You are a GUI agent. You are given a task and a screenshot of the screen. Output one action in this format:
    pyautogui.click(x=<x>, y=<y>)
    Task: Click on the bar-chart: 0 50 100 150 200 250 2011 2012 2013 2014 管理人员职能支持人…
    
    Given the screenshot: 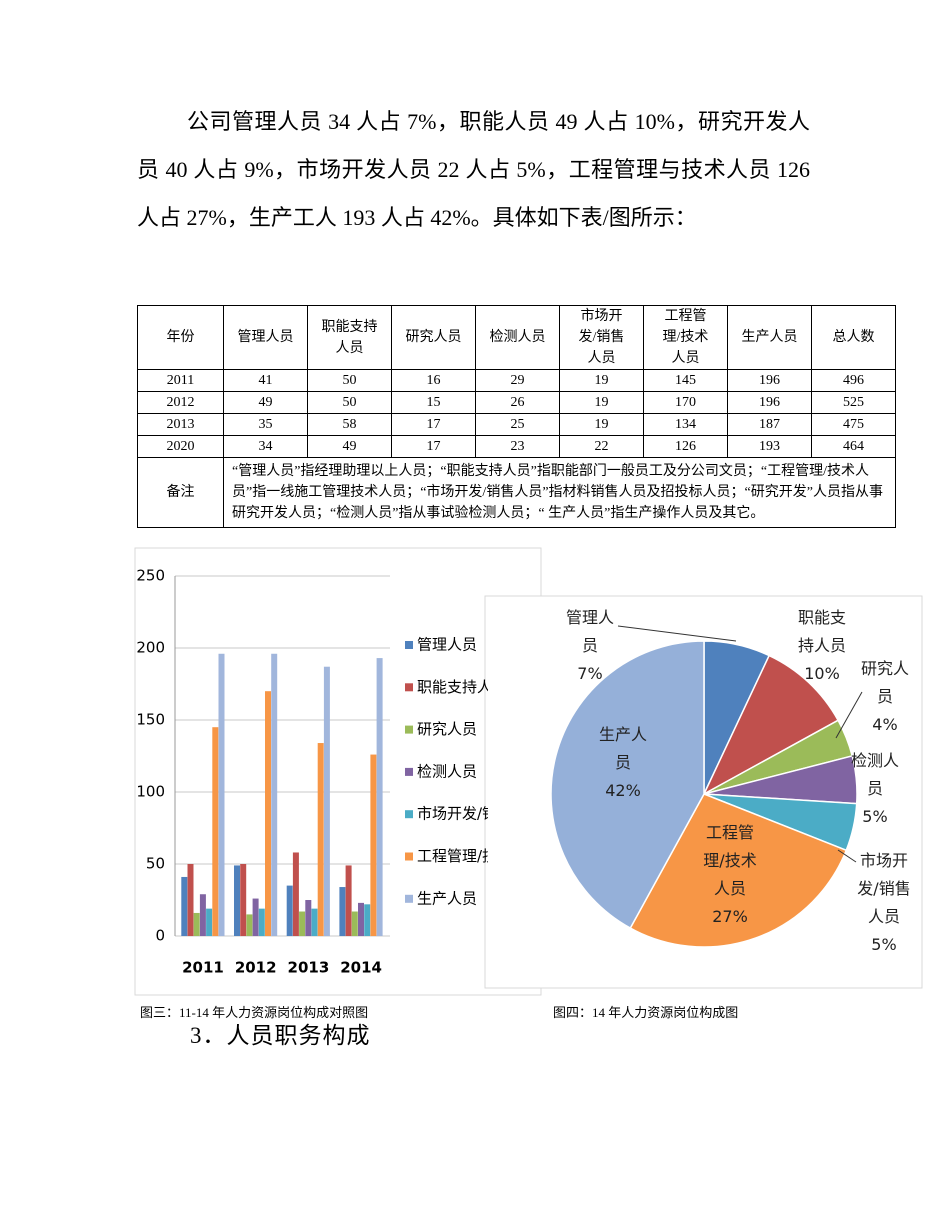 What is the action you would take?
    pyautogui.click(x=339, y=772)
    